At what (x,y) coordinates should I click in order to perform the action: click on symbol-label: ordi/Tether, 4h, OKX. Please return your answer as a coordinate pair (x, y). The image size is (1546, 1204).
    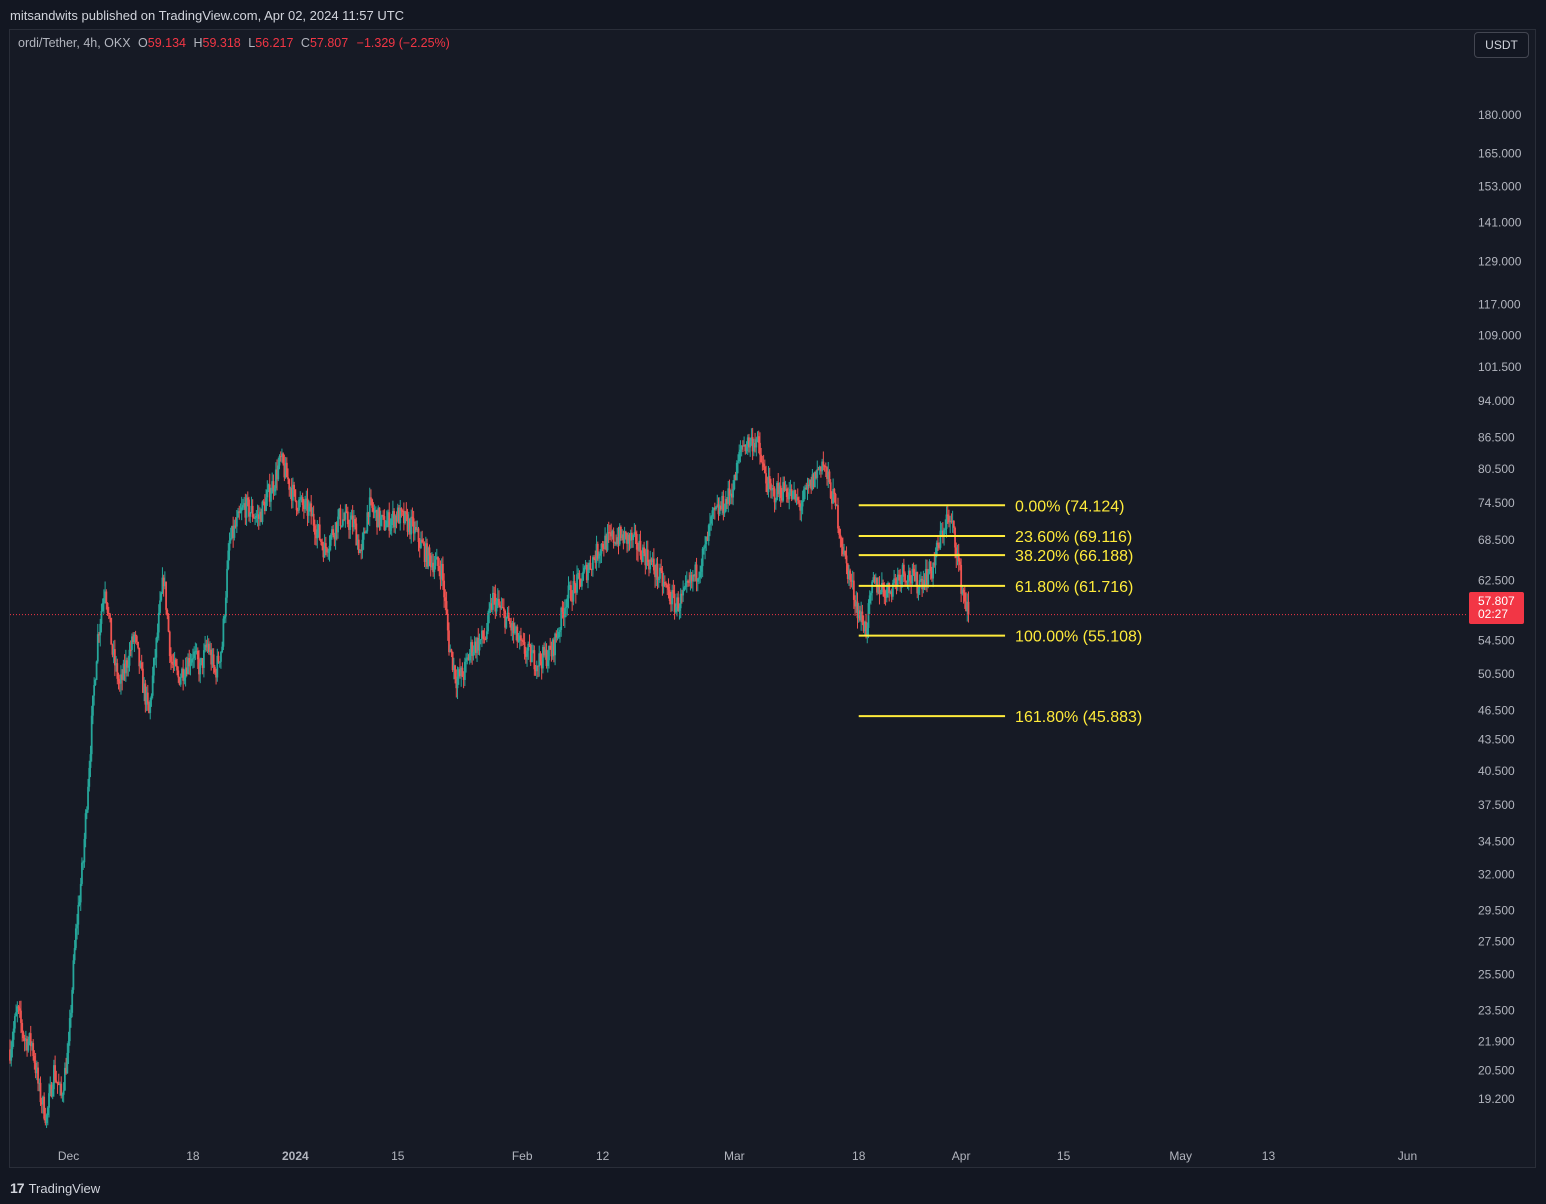
    Looking at the image, I should click on (74, 43).